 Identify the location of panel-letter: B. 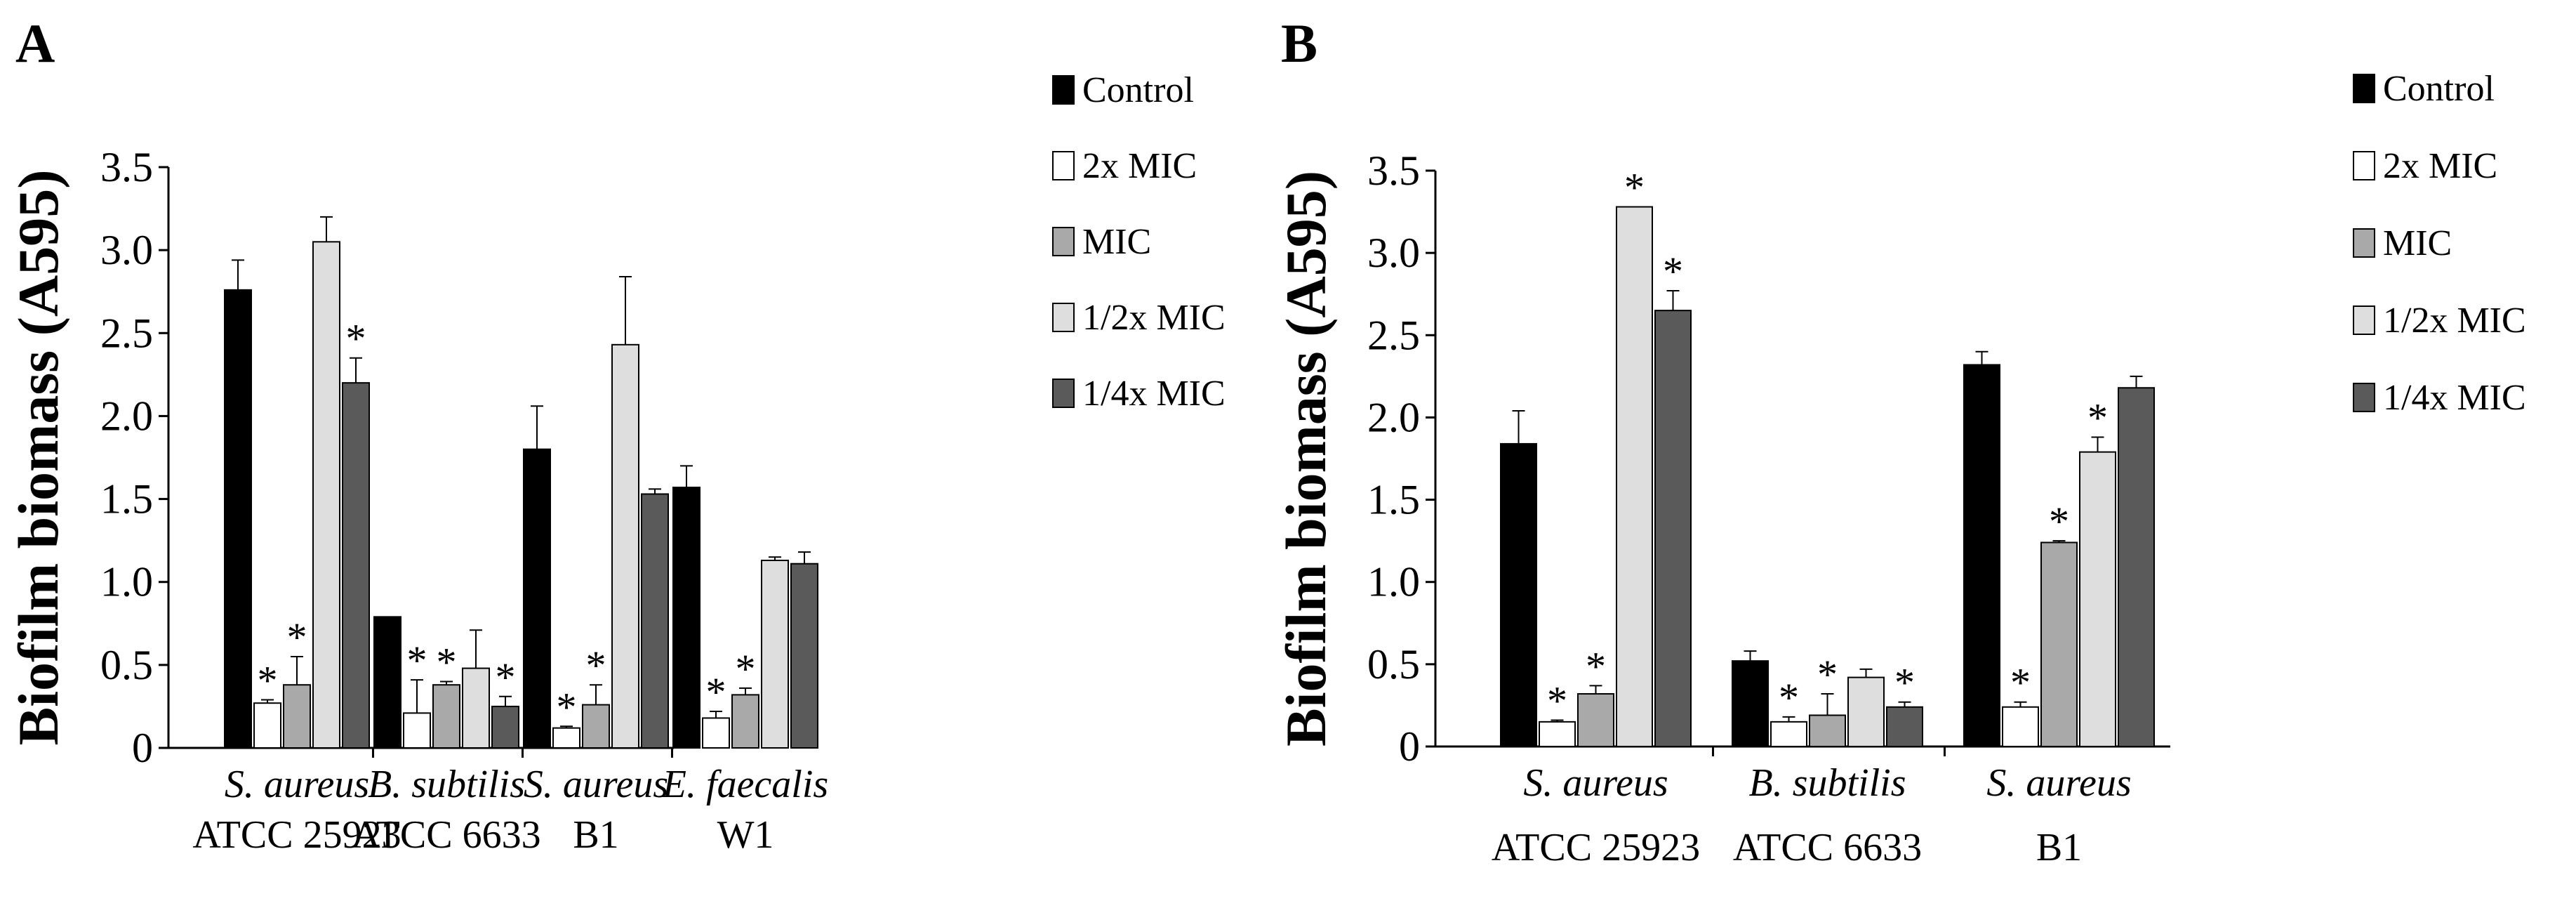
(1299, 43).